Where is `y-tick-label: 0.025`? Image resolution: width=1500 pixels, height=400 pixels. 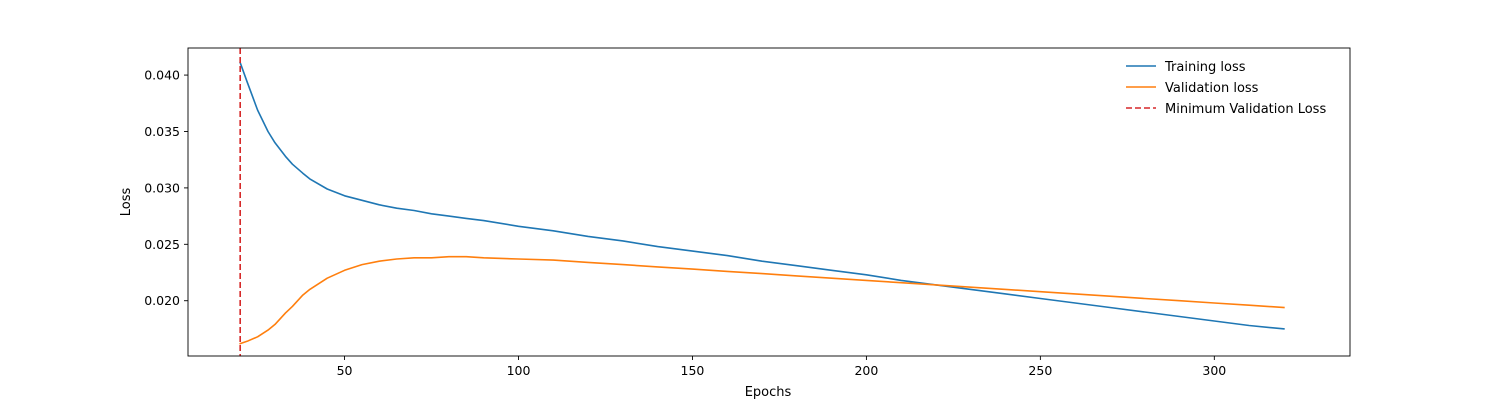
y-tick-label: 0.025 is located at coordinates (162, 244).